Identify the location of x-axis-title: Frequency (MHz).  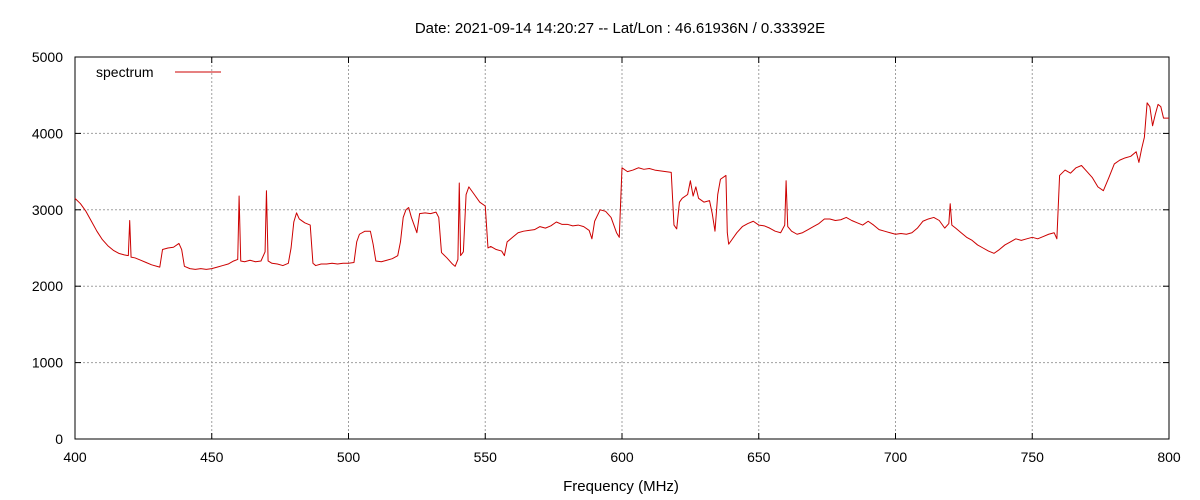
(621, 486).